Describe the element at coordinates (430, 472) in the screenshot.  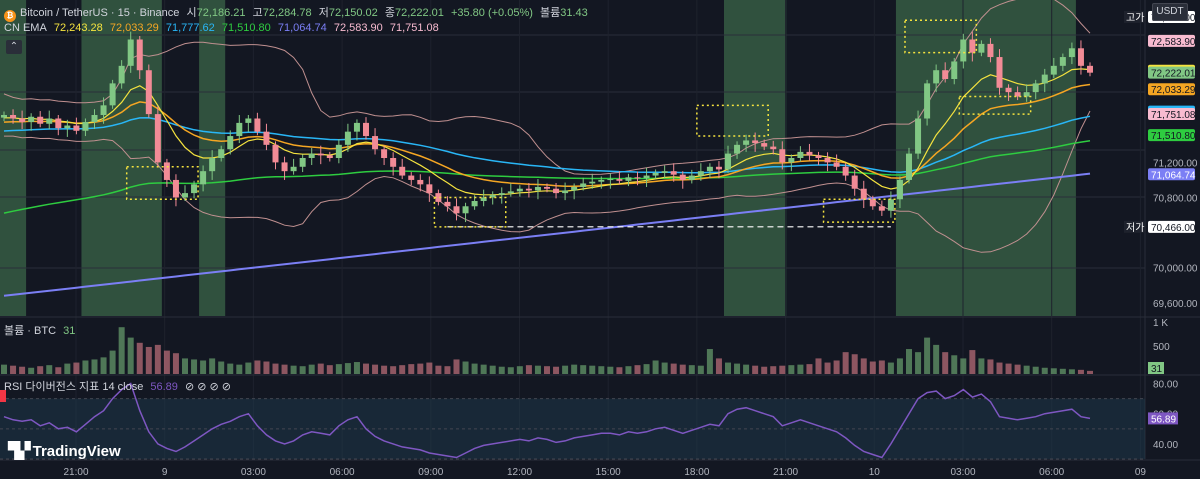
I see `time-tick-label: 09:00` at that location.